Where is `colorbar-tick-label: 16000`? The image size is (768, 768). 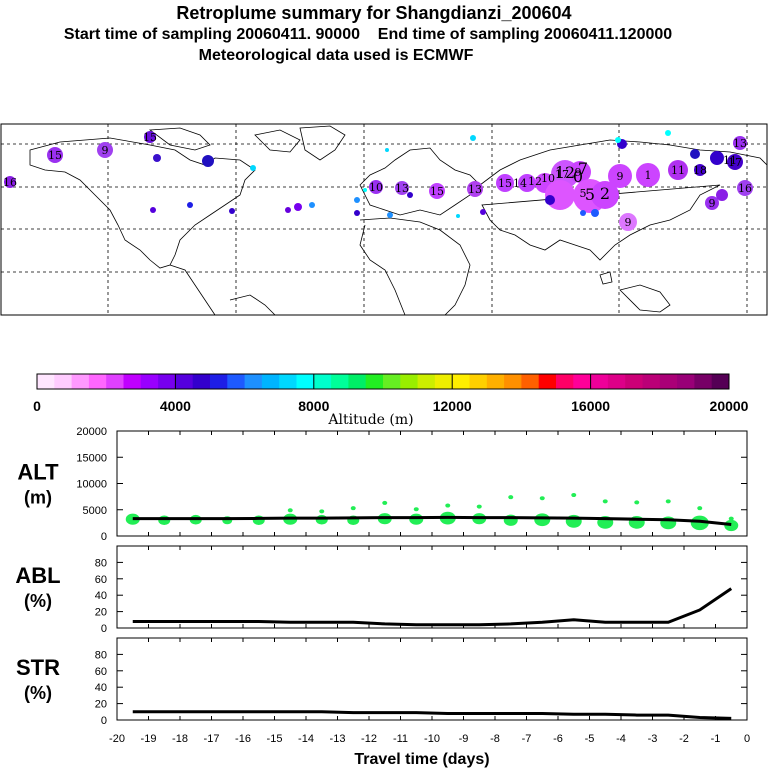 colorbar-tick-label: 16000 is located at coordinates (590, 406).